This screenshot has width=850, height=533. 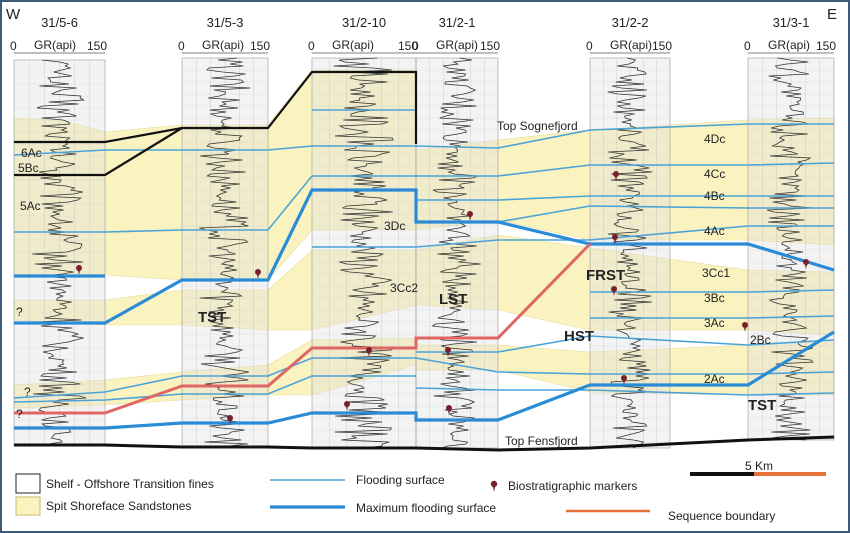 What do you see at coordinates (721, 516) in the screenshot?
I see `legend-sequence-label: Sequence boundary` at bounding box center [721, 516].